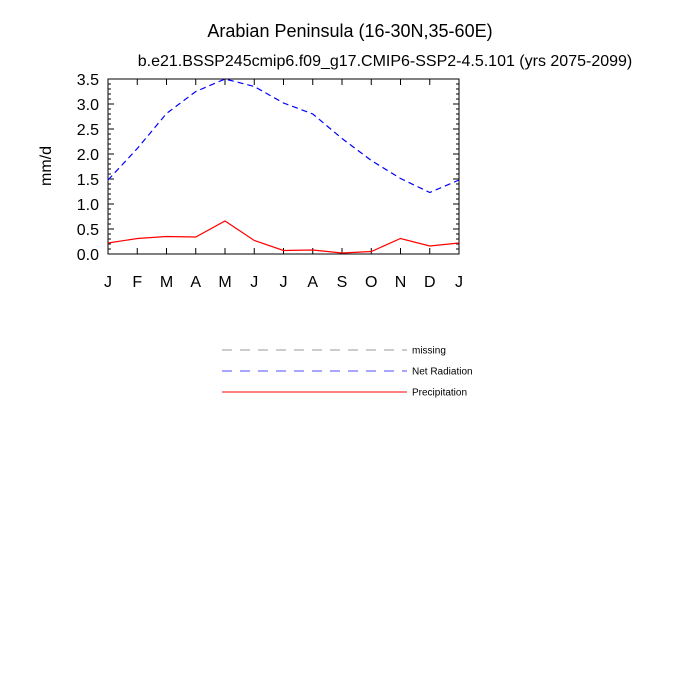  I want to click on x-tick-label: F, so click(137, 282).